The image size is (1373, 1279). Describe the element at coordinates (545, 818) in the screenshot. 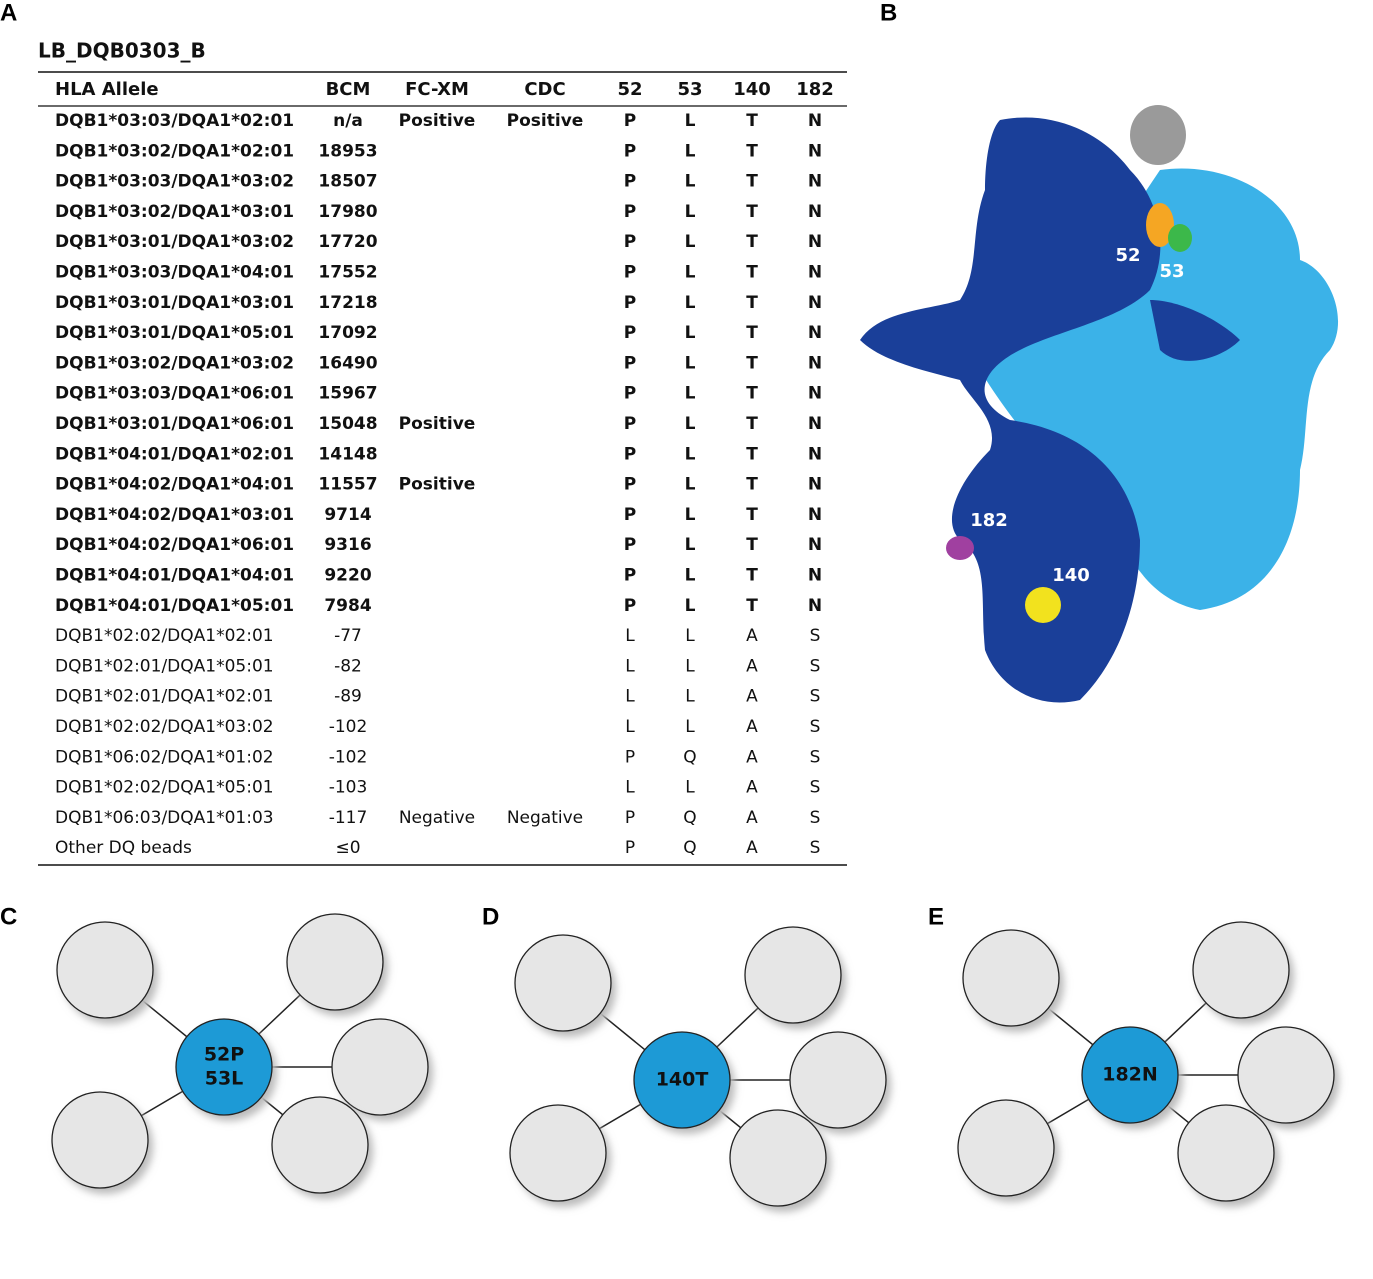

I see `table-cell: Negative` at that location.